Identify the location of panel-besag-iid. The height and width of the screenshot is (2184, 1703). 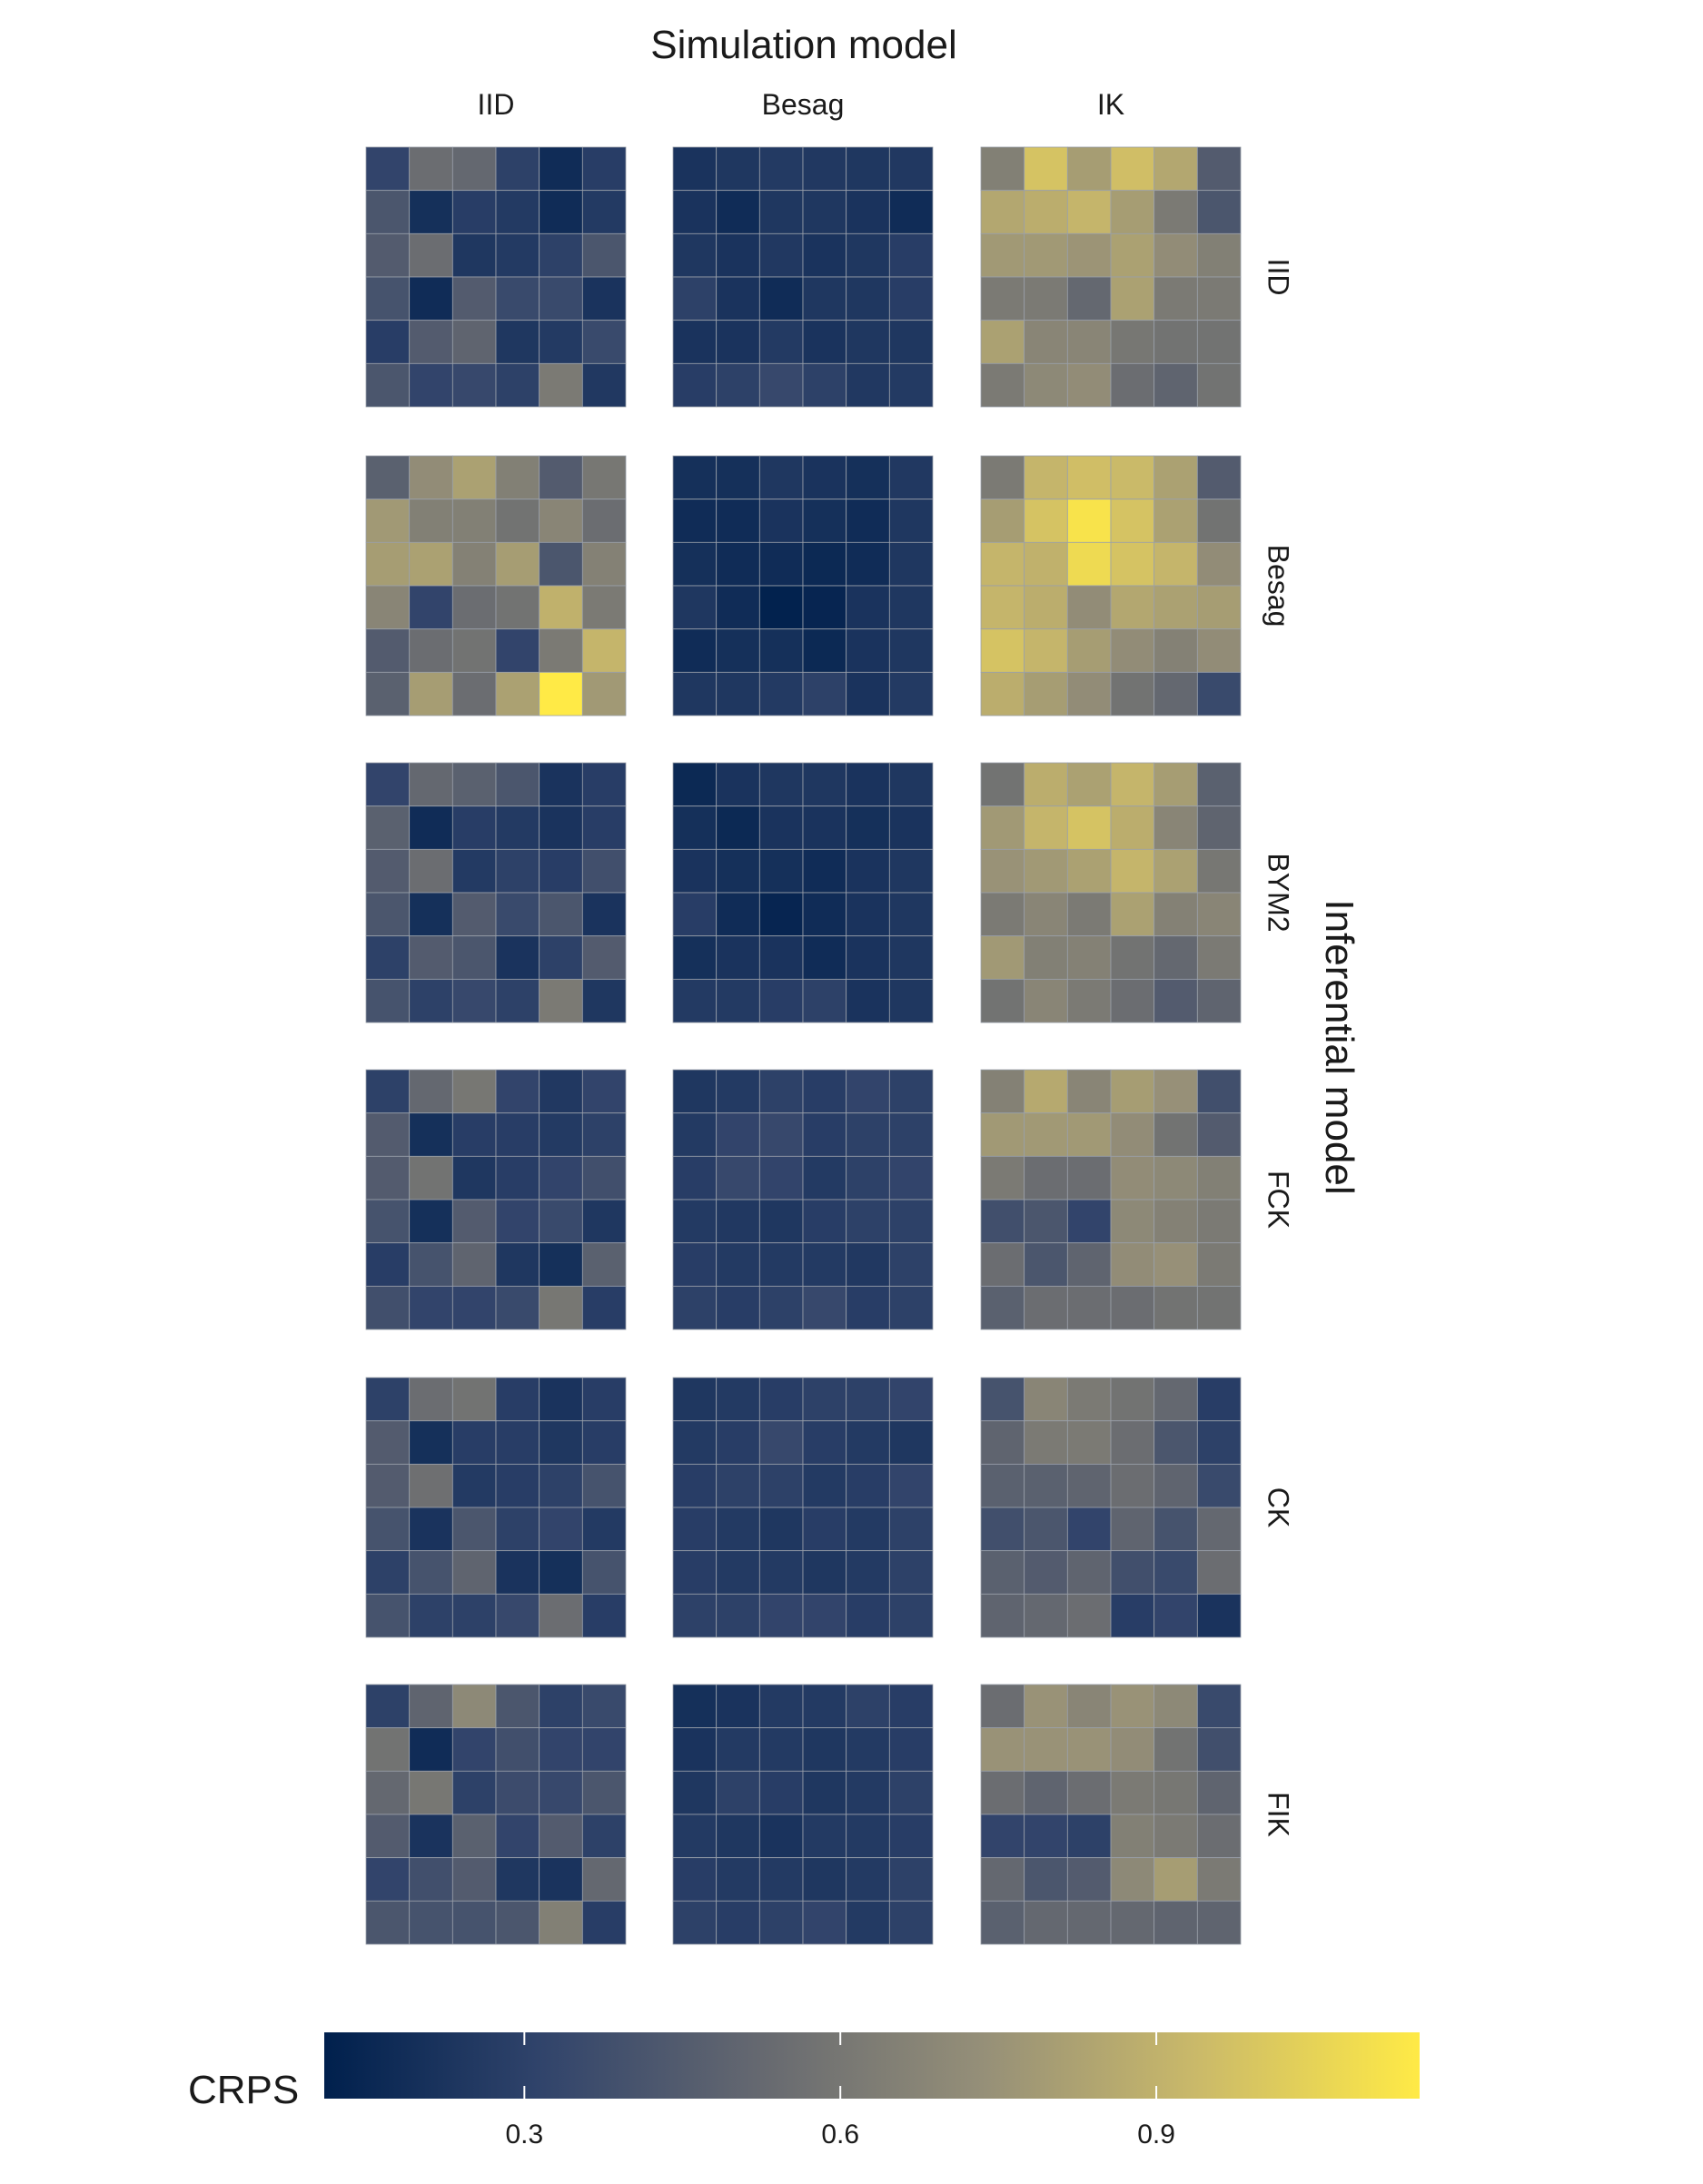
(496, 586).